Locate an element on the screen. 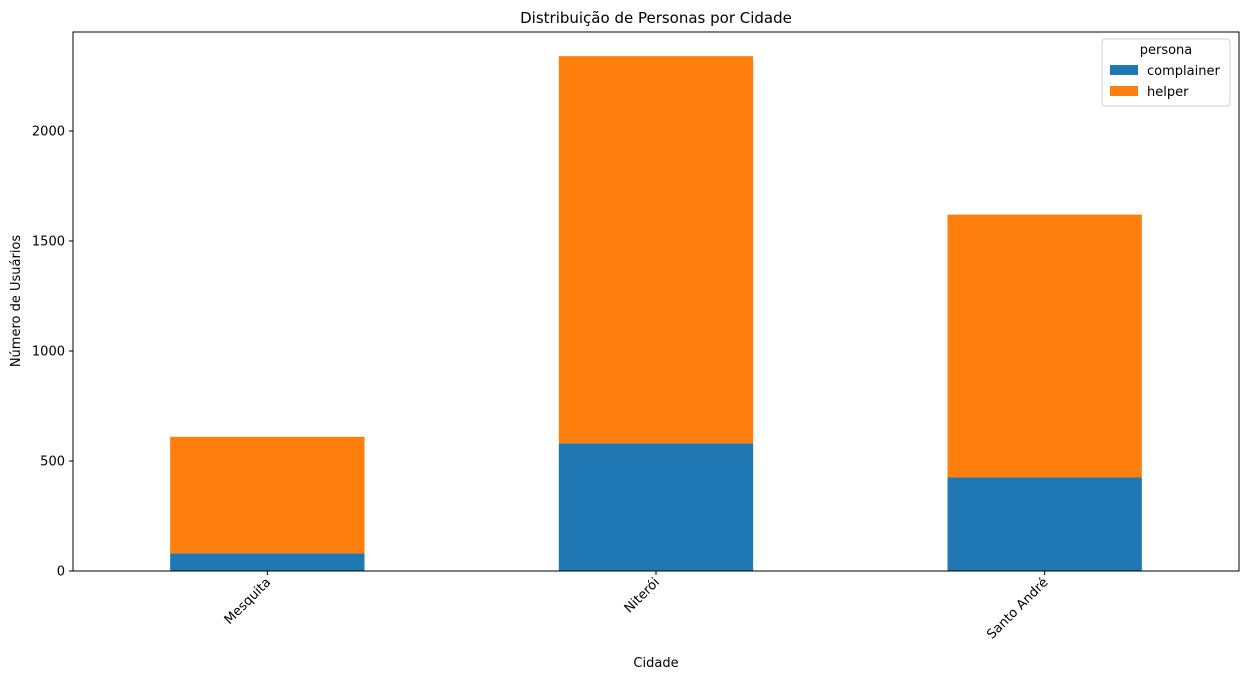  y-axis: 0 500 1000 1500 2000 is located at coordinates (52, 352).